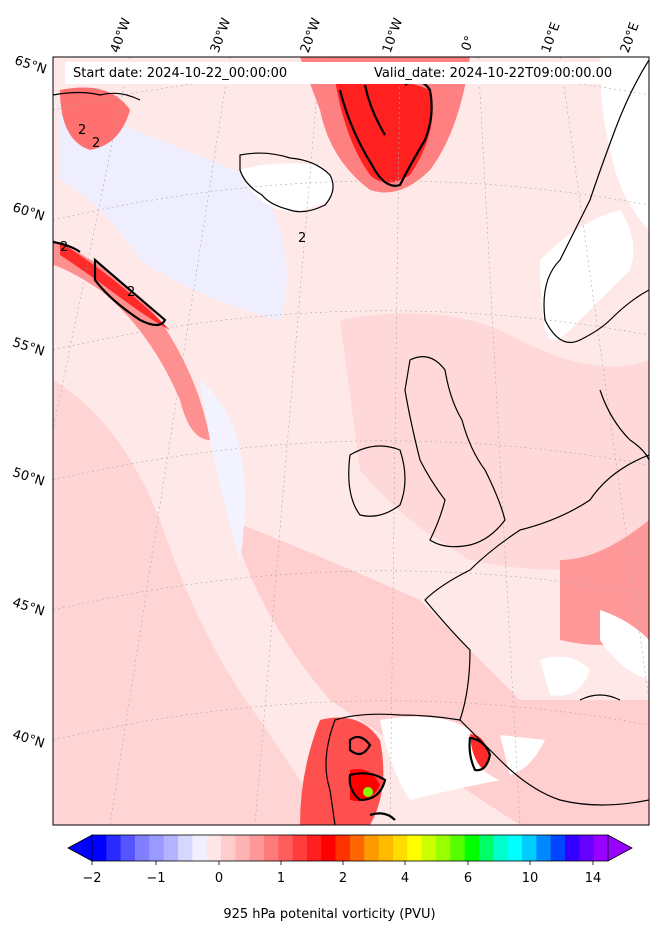  What do you see at coordinates (287, 187) in the screenshot?
I see `terrain-mask-iceland` at bounding box center [287, 187].